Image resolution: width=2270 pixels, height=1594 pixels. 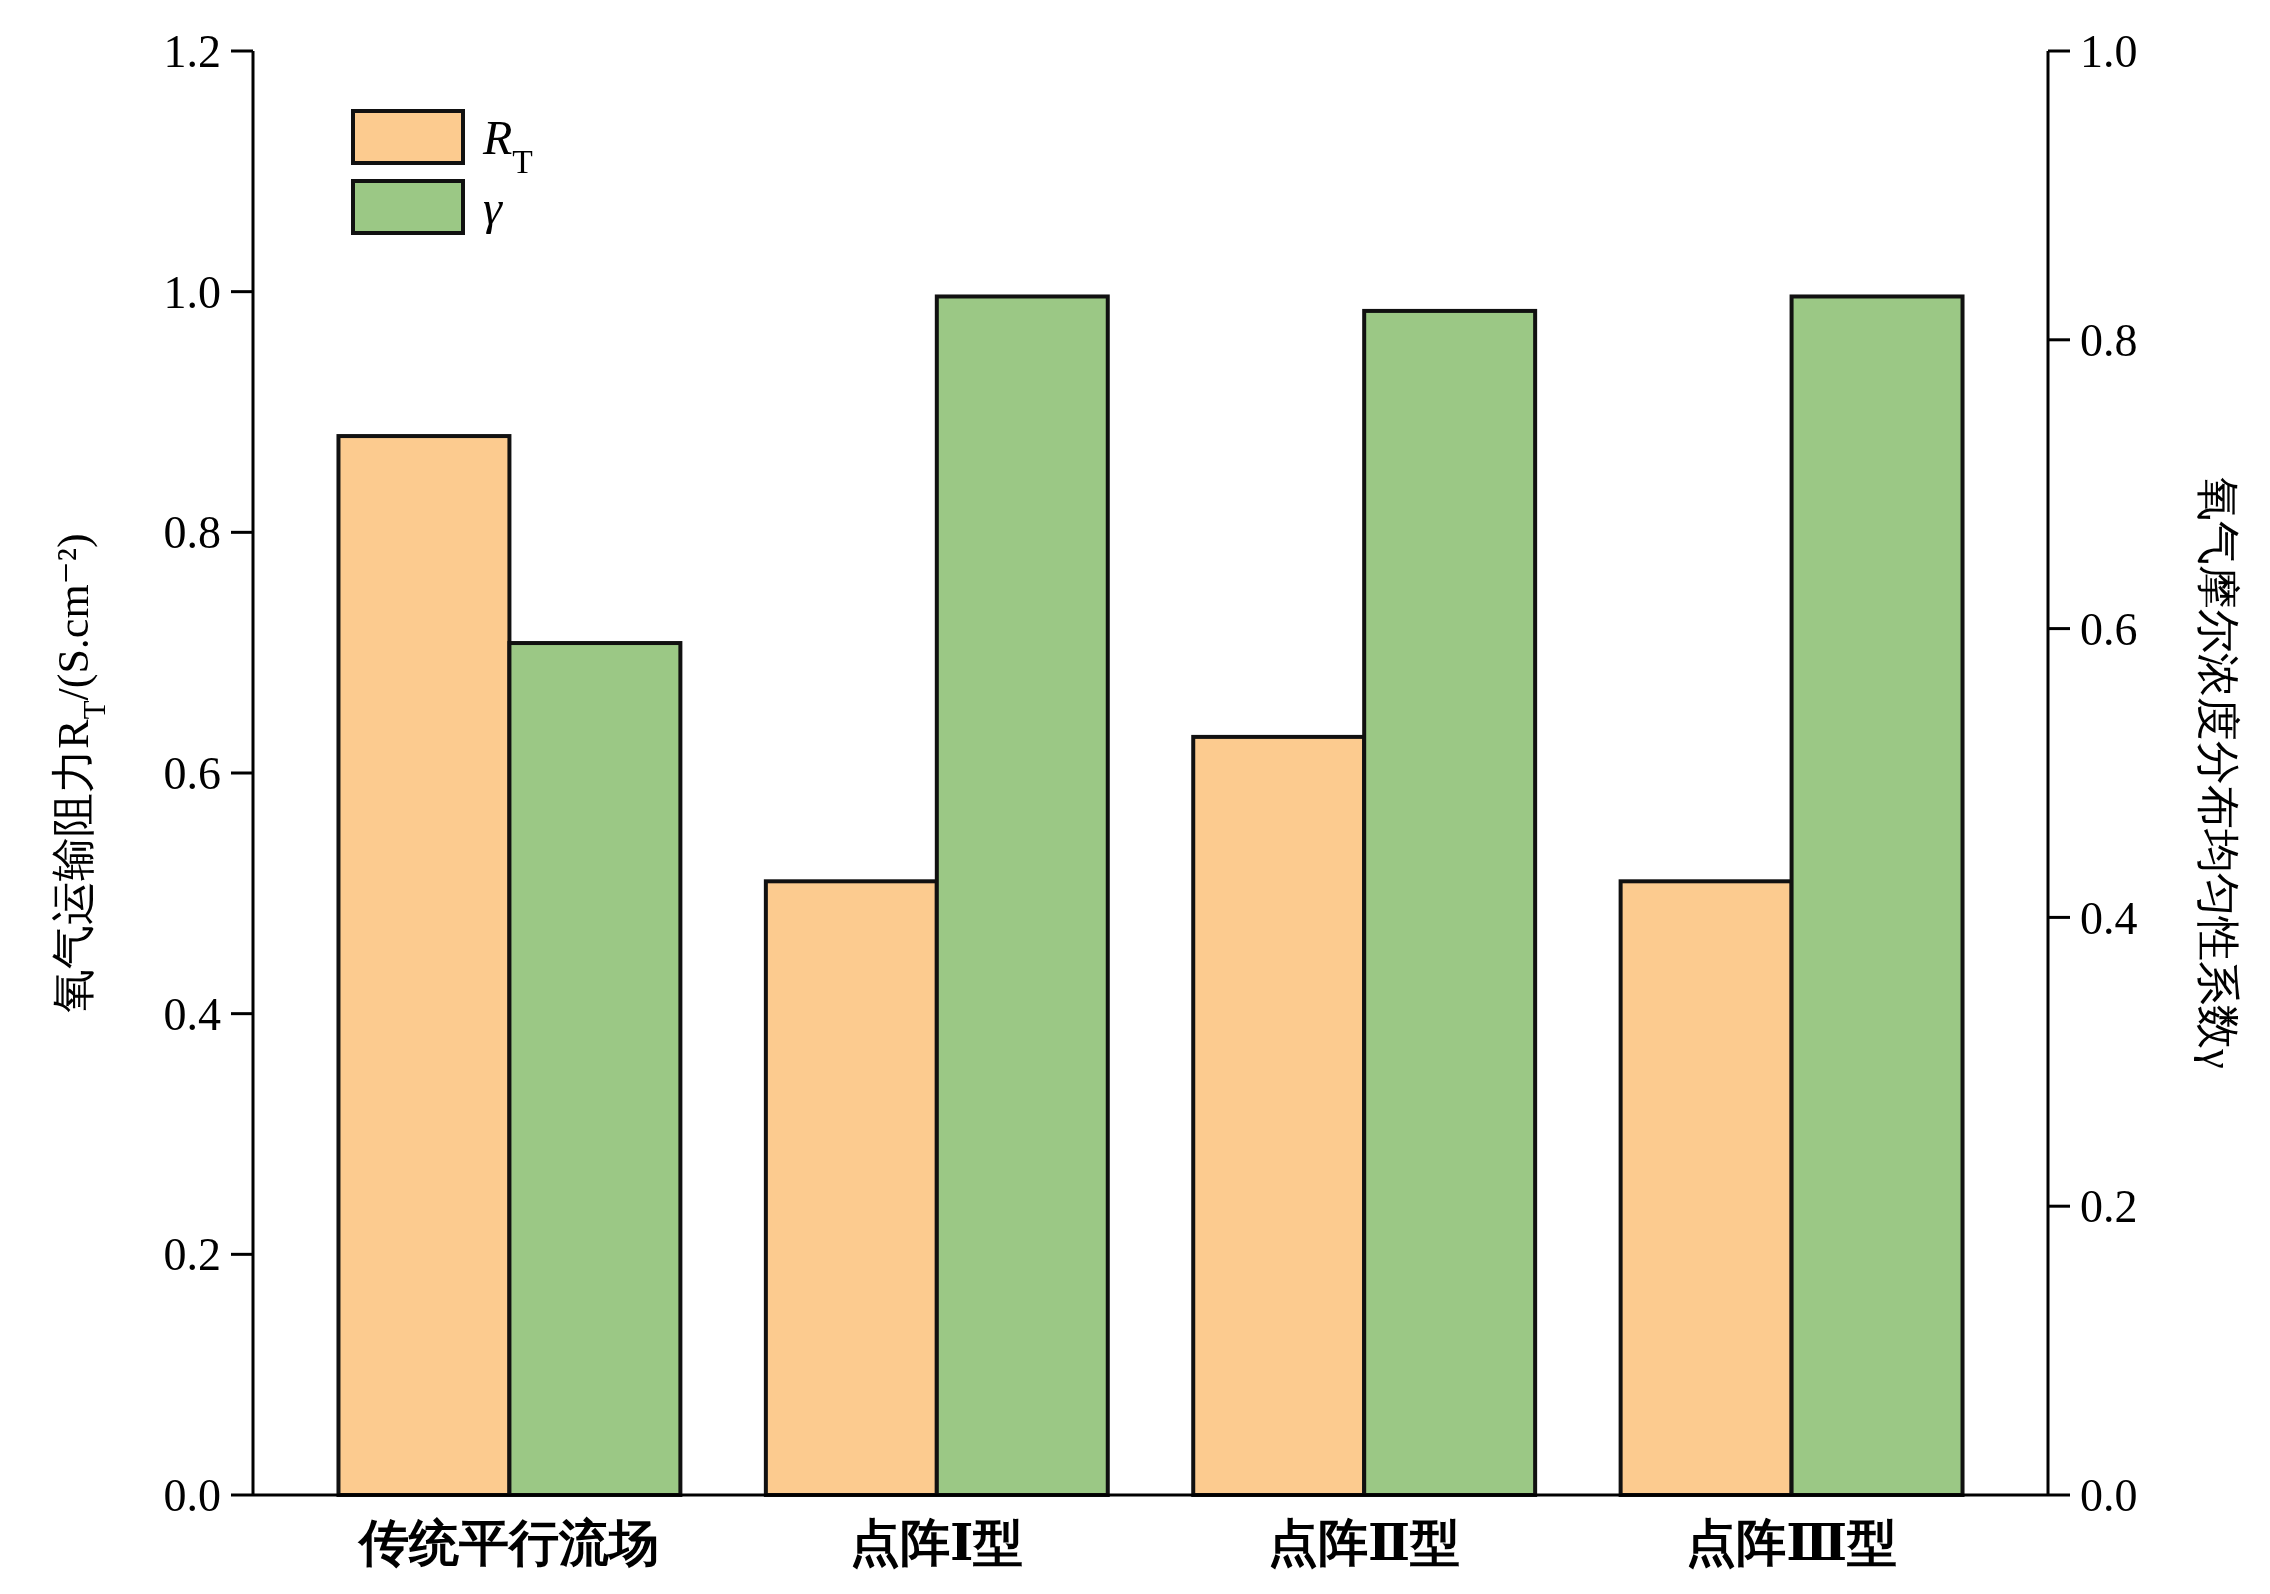 I want to click on y-tick-label: 1.0, so click(x=192, y=292).